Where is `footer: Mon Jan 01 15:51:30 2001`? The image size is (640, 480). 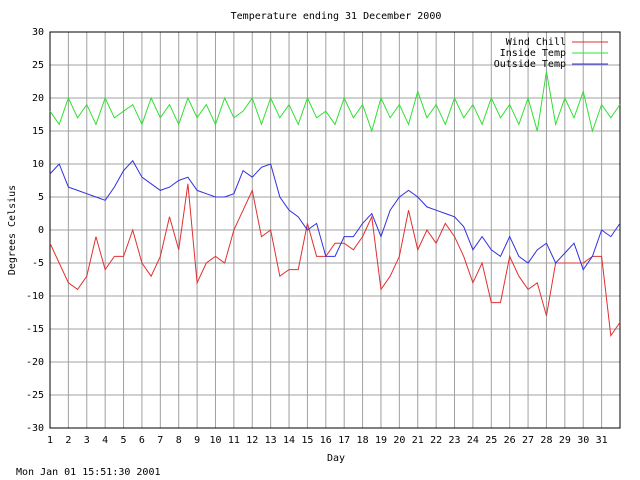 footer: Mon Jan 01 15:51:30 2001 is located at coordinates (88, 472).